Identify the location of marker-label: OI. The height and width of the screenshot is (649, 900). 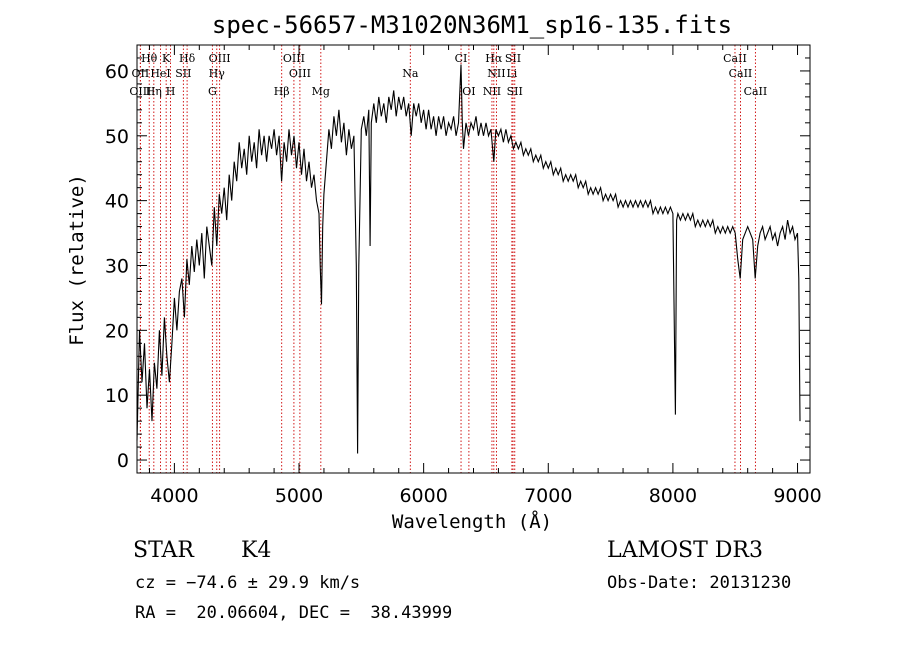
(468, 91).